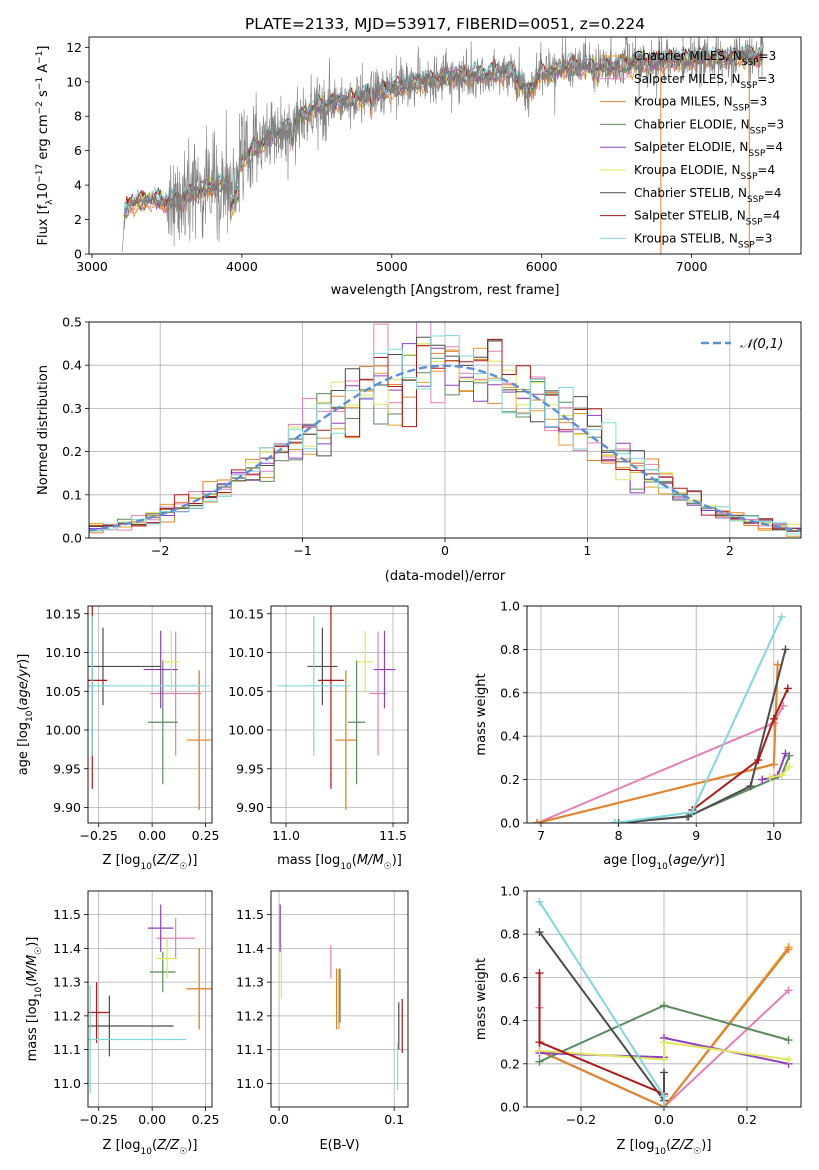  I want to click on y-tick-label: 0.1, so click(72, 494).